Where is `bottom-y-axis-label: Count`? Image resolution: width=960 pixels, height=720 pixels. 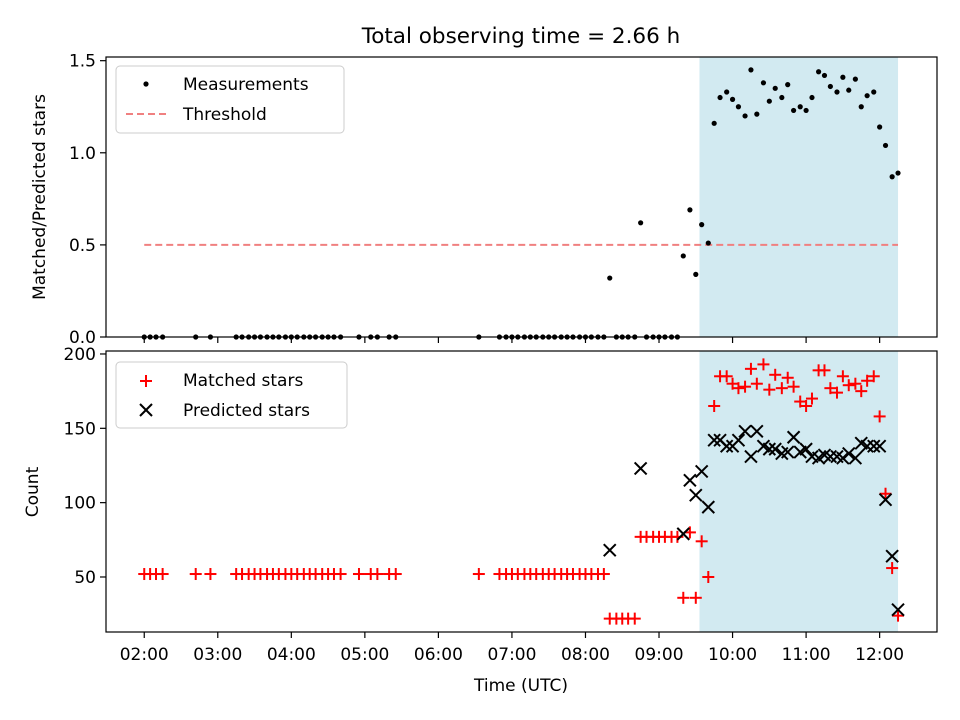
bottom-y-axis-label: Count is located at coordinates (33, 491).